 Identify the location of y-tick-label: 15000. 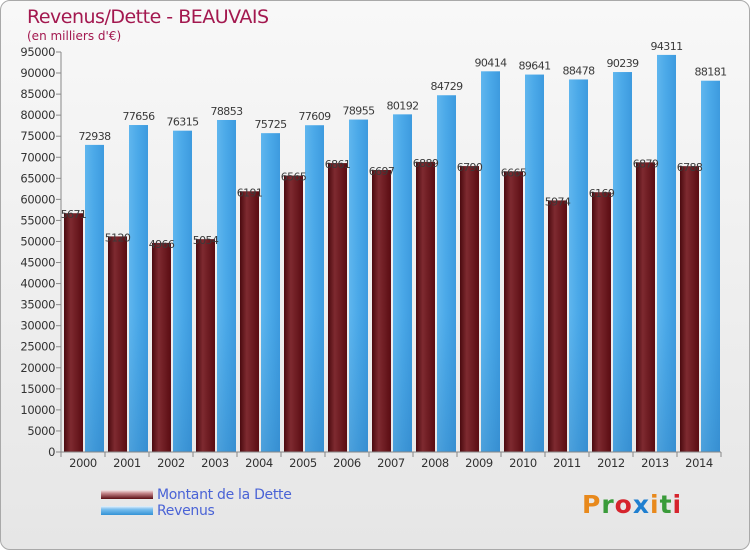
(37, 389).